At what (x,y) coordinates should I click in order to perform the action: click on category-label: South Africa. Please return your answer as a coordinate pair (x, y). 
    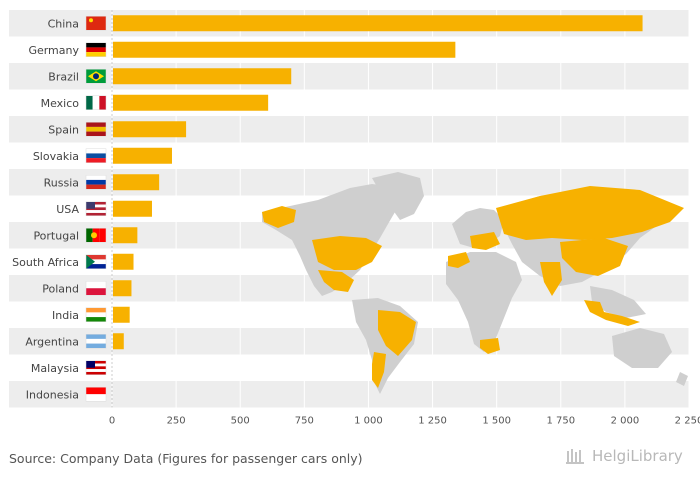
    Looking at the image, I should click on (45, 262).